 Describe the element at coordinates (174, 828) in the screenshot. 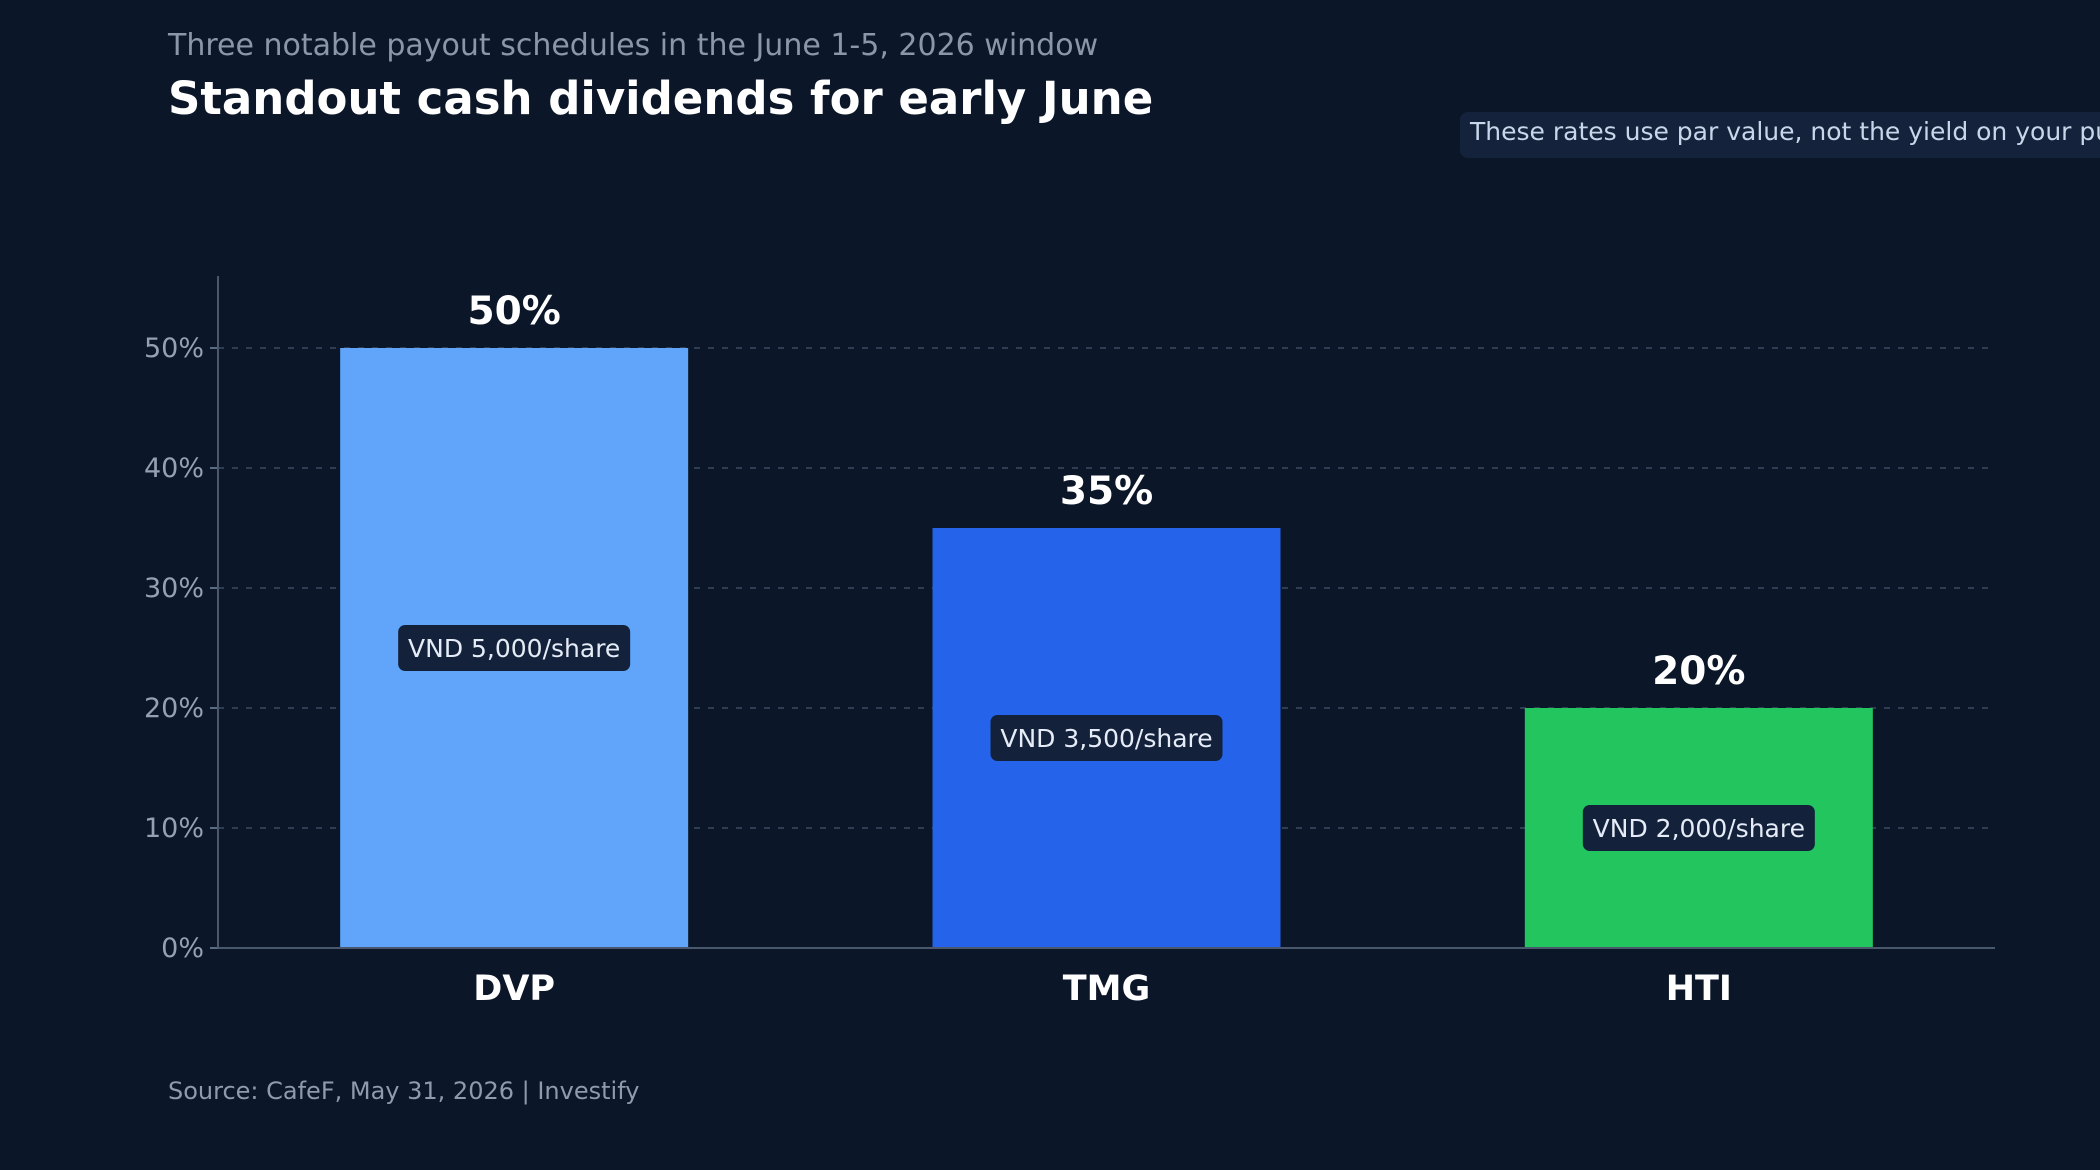

I see `y-tick-label: 10%` at that location.